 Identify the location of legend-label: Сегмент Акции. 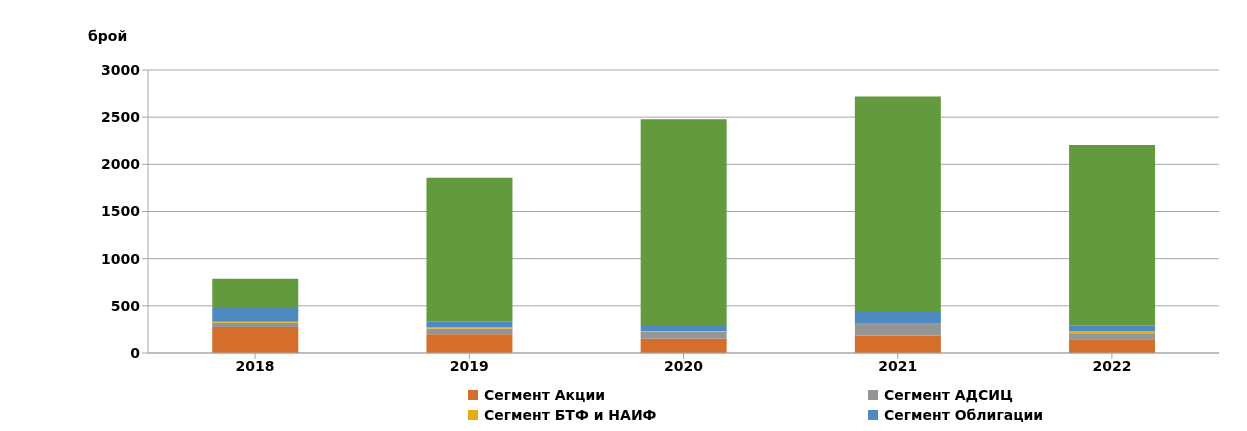
(545, 395).